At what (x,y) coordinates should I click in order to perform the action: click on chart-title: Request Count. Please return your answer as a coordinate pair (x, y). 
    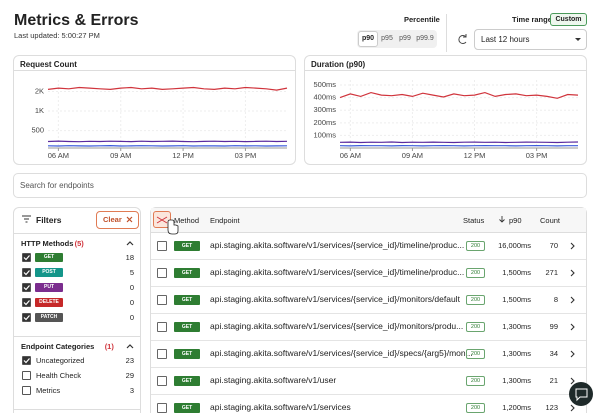
    Looking at the image, I should click on (48, 64).